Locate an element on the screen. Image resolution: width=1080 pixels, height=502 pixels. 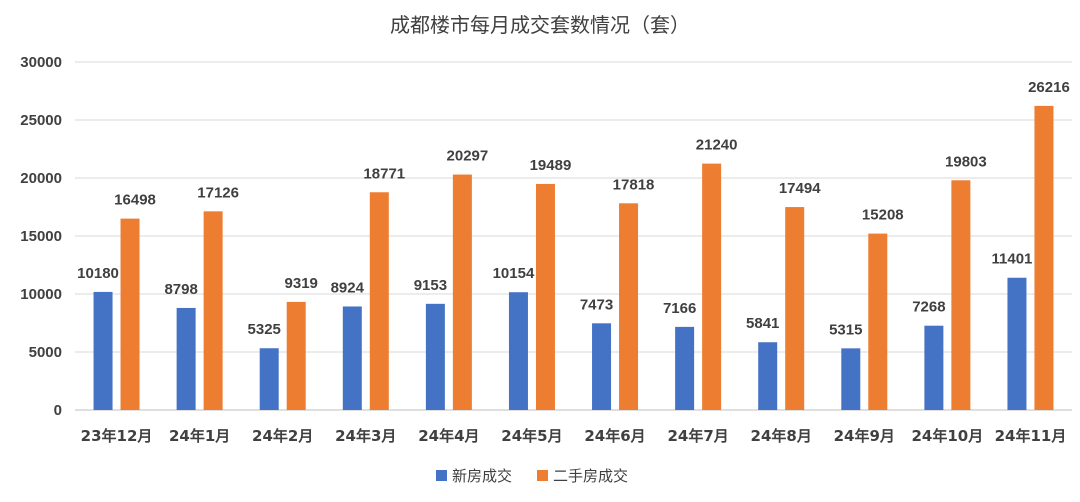
data-label: 5841 is located at coordinates (762, 323).